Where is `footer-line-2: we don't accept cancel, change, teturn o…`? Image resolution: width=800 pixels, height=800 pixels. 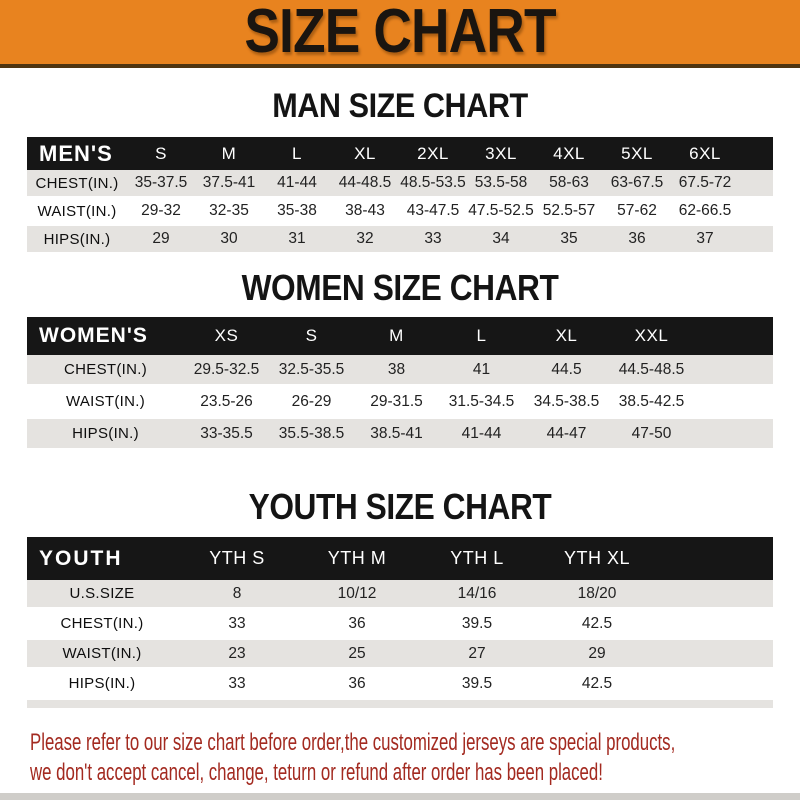 footer-line-2: we don't accept cancel, change, teturn o… is located at coordinates (316, 772).